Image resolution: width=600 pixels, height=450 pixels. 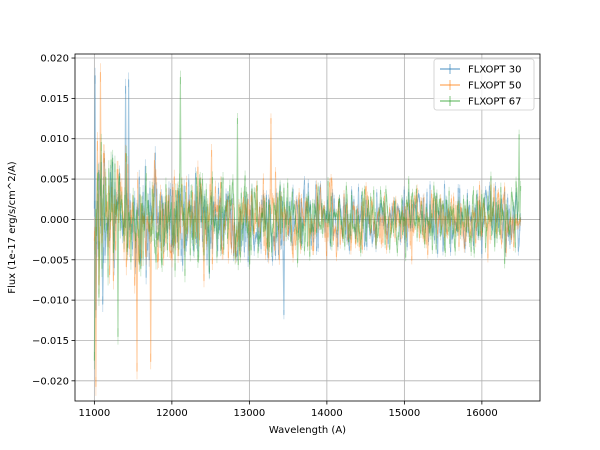 I want to click on legend-box, so click(x=484, y=84).